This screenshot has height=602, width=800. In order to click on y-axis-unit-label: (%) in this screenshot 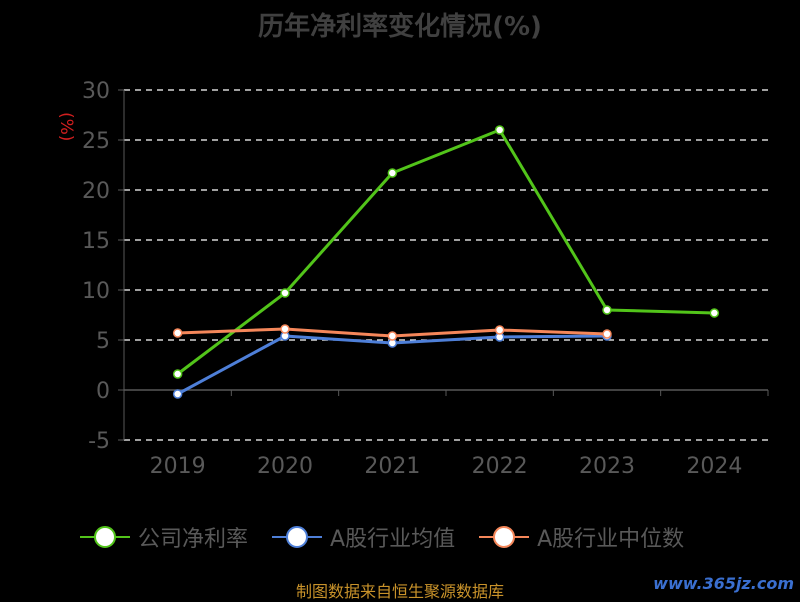, I will do `click(66, 127)`.